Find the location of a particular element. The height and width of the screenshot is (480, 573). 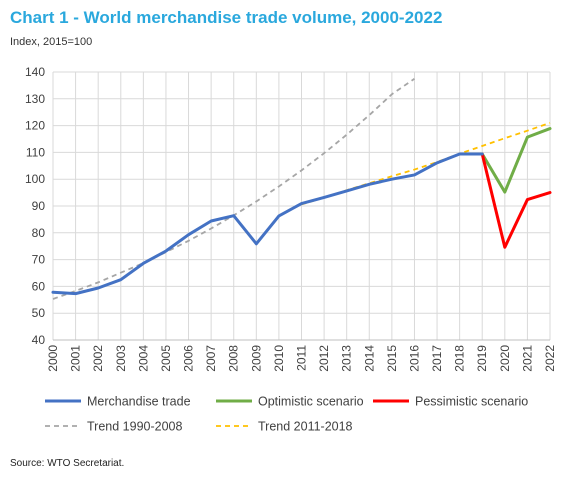

x-tick-label: 2015 is located at coordinates (392, 358).